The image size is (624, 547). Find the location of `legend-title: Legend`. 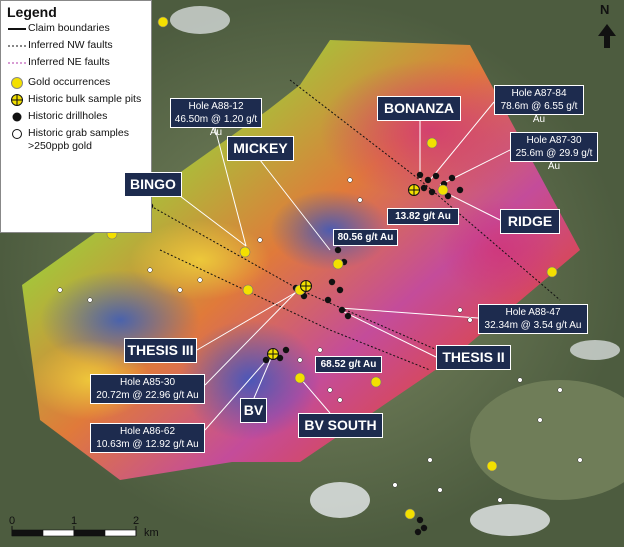

legend-title: Legend is located at coordinates (32, 12).